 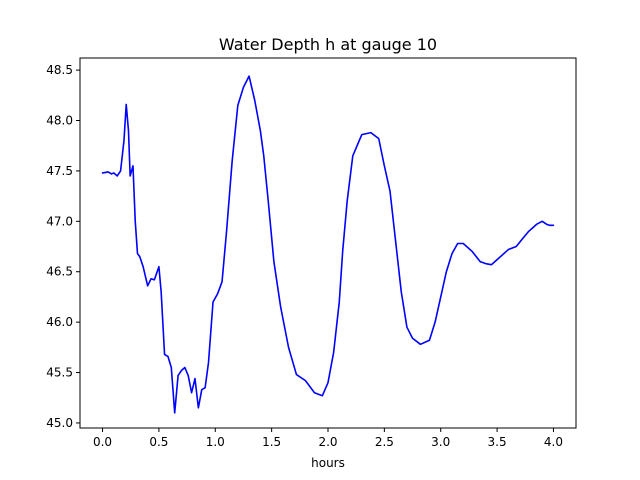 I want to click on x-axis: 0.0 0.5 1.0 1.5 2.0 2.5 3.0 3.5 4.0, so click(x=328, y=438).